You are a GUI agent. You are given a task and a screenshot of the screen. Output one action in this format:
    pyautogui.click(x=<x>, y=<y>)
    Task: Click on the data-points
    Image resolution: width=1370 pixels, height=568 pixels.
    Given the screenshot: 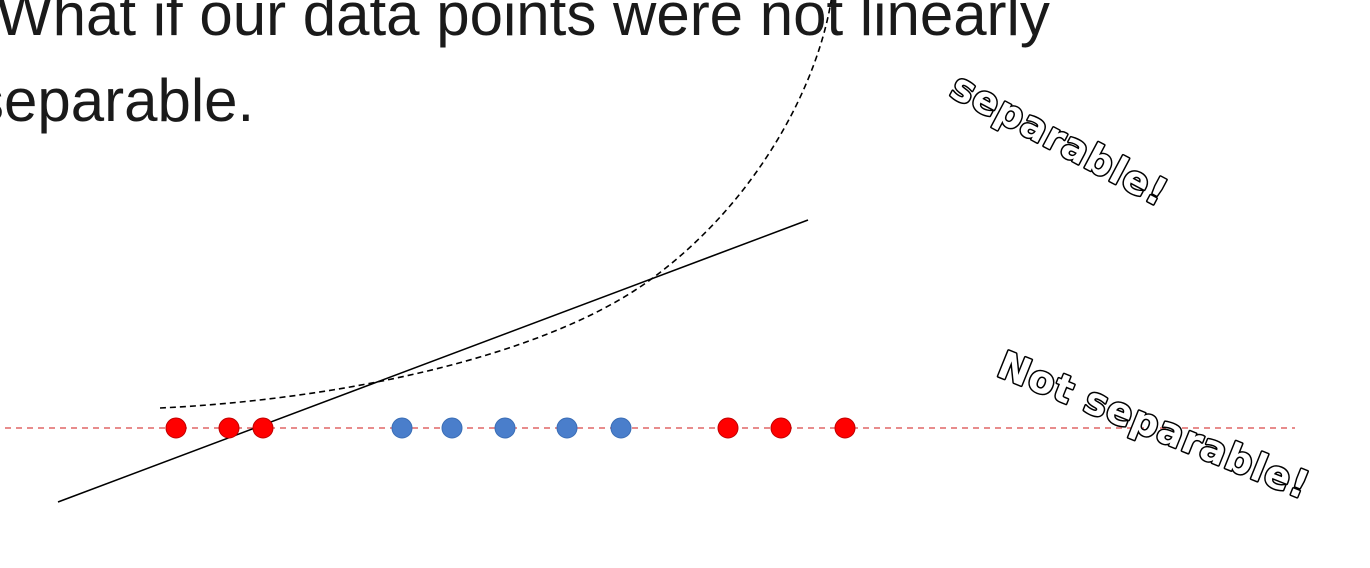 What is the action you would take?
    pyautogui.click(x=510, y=428)
    